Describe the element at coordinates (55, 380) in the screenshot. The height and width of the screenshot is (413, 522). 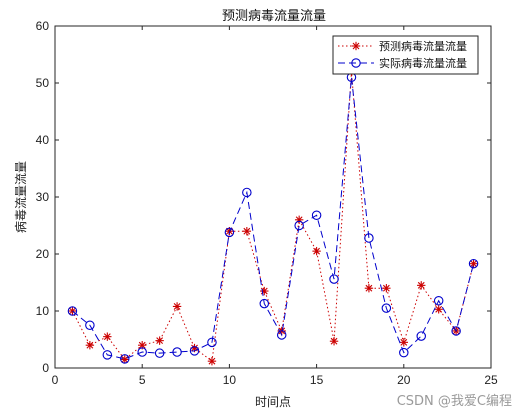
I see `x-tick-label: 0` at that location.